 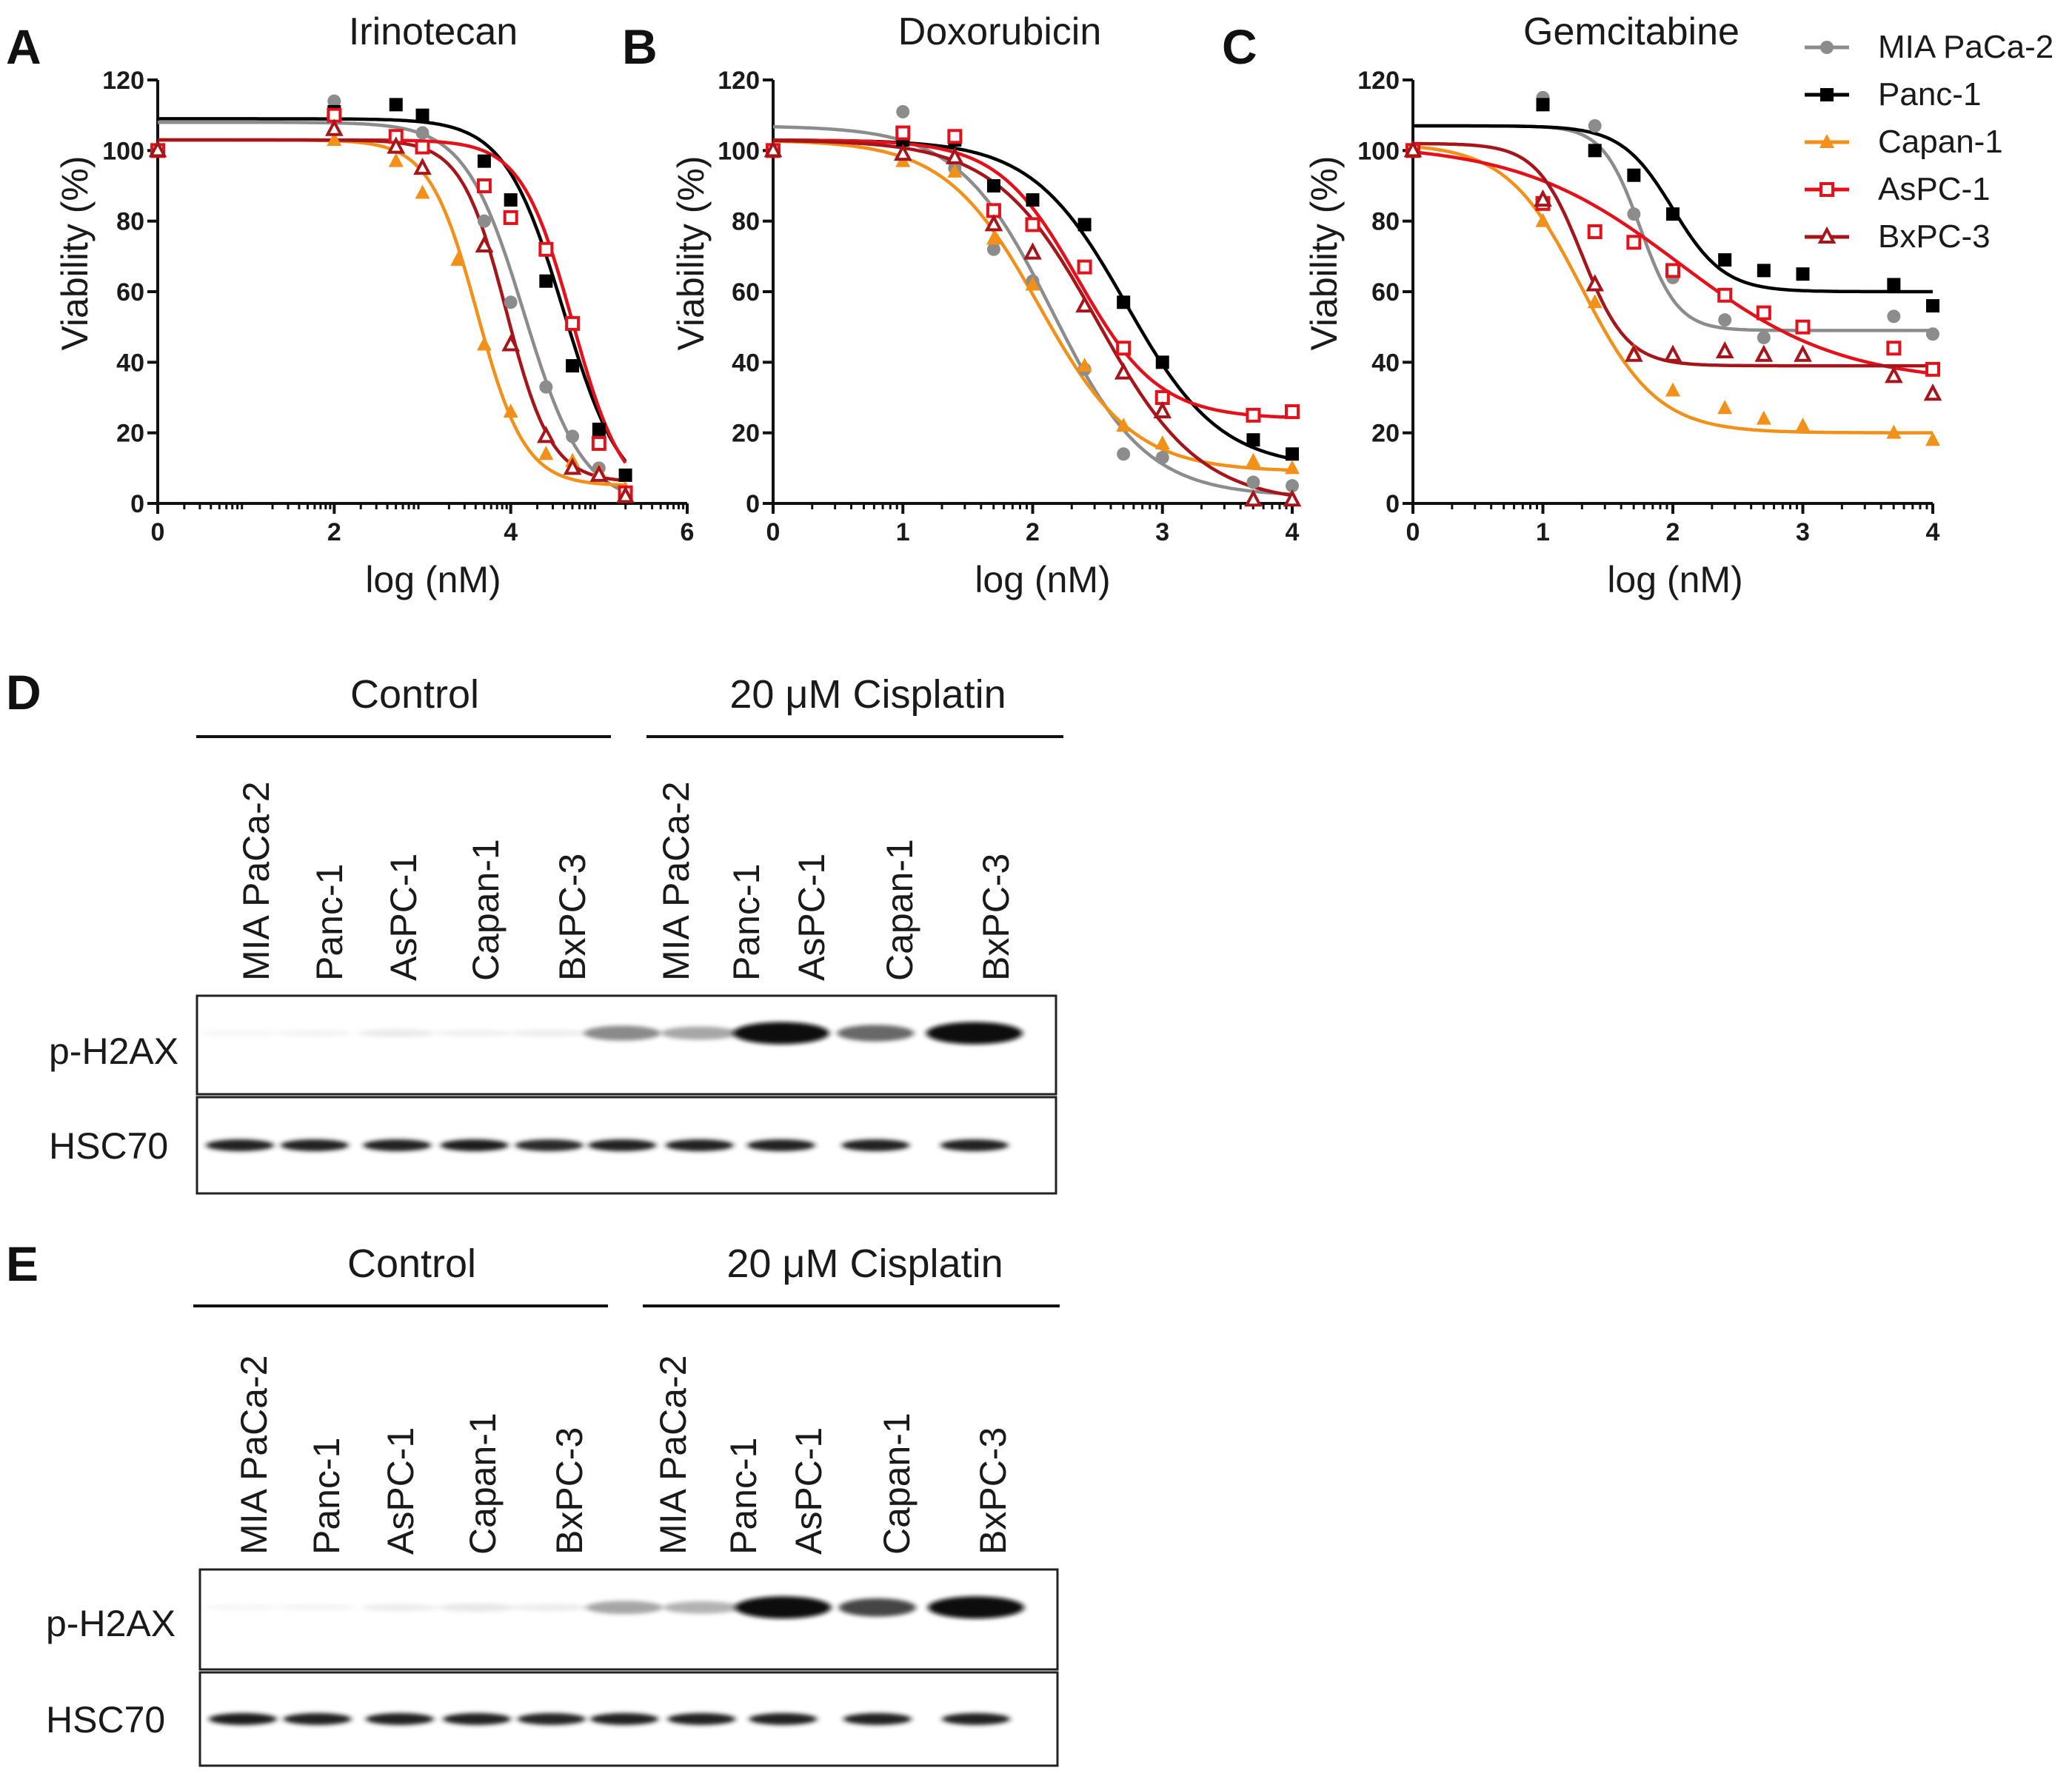 I want to click on legend-label: BxPC-3, so click(x=1934, y=237).